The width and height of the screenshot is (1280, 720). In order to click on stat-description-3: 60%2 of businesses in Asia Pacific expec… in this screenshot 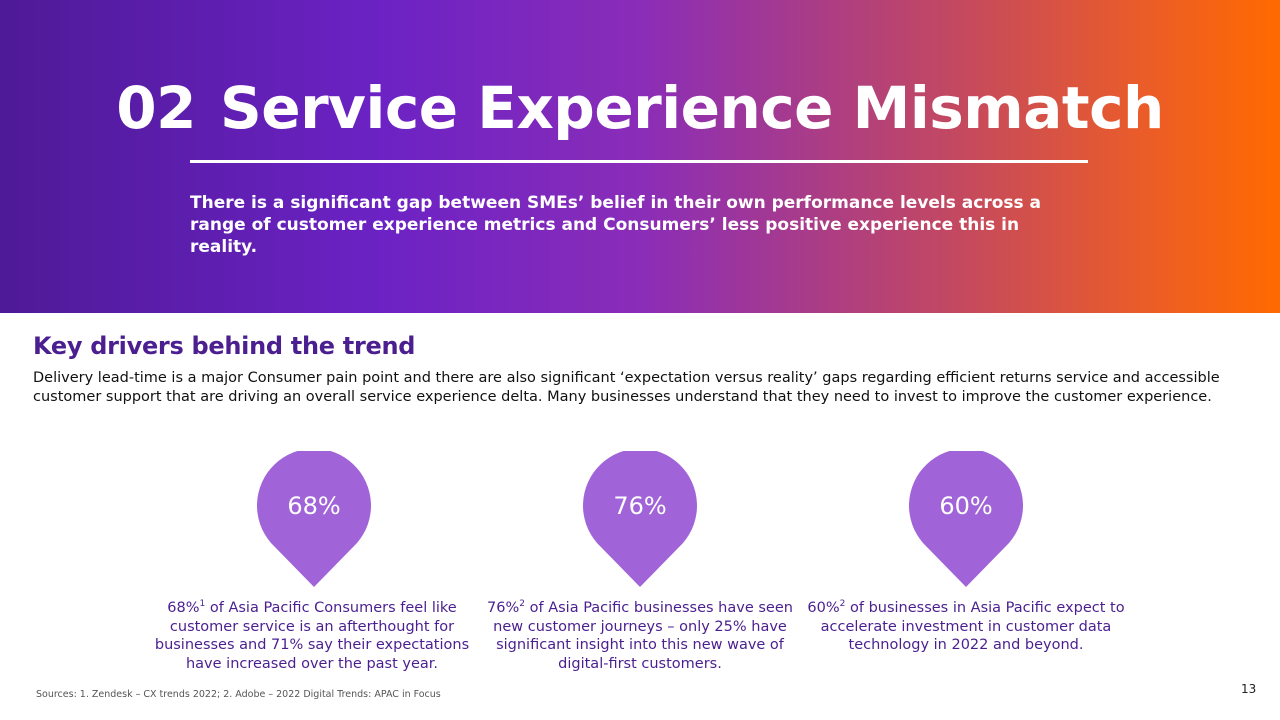, I will do `click(966, 627)`.